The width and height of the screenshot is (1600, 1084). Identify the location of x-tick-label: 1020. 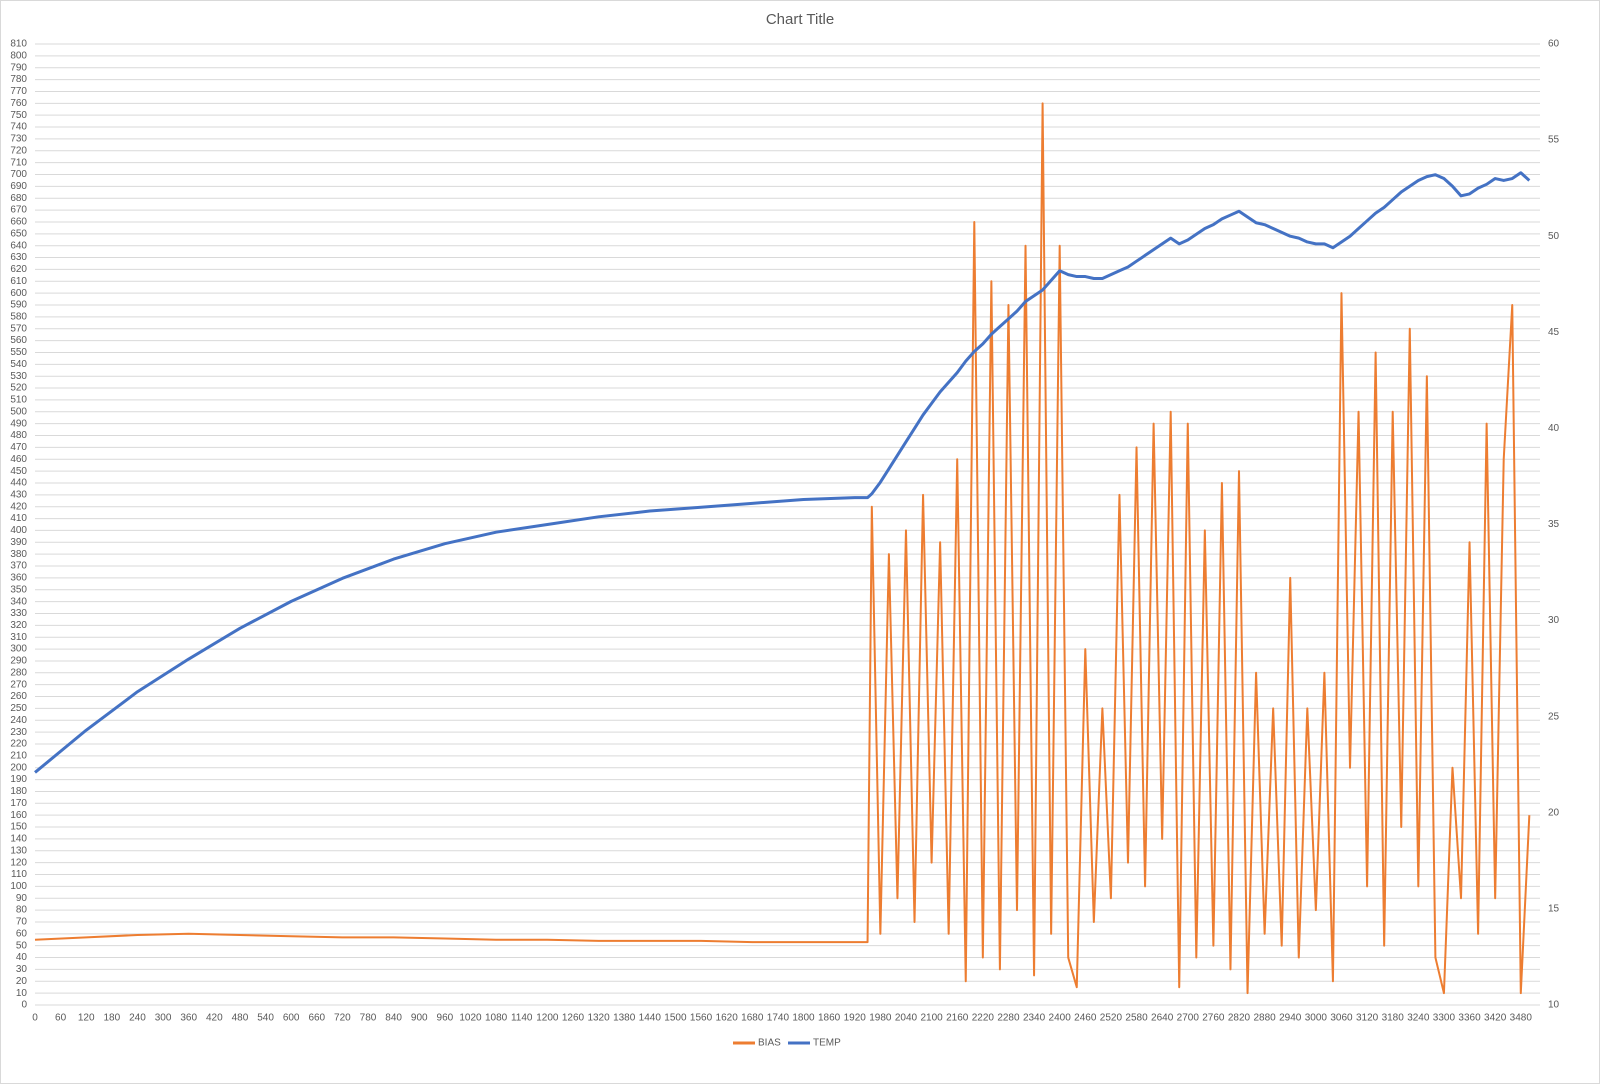
(470, 1018).